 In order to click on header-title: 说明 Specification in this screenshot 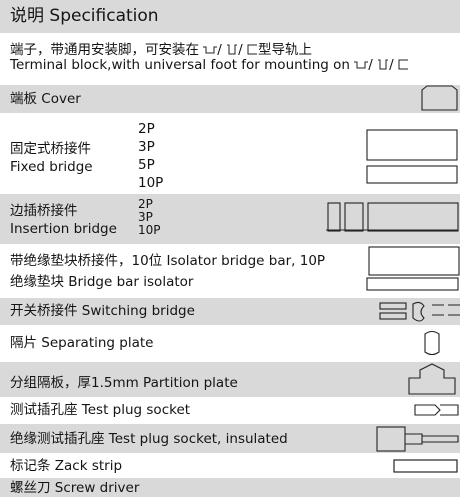, I will do `click(84, 16)`.